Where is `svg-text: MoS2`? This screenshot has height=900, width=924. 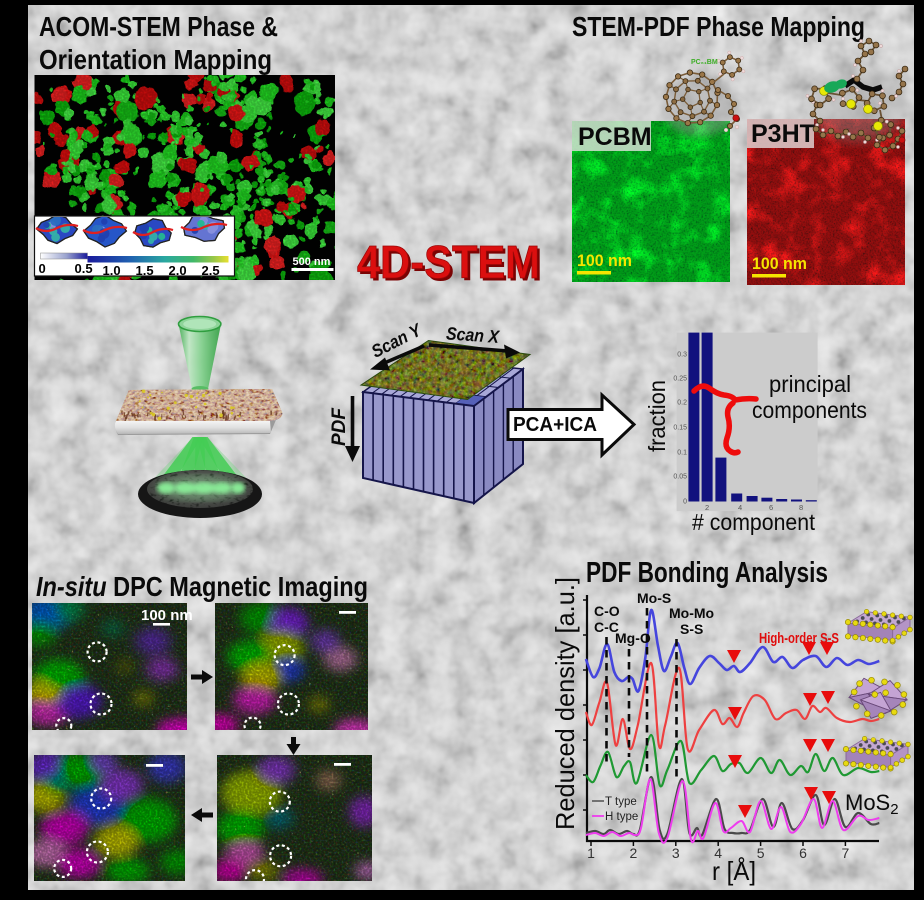
svg-text: MoS2 is located at coordinates (872, 804).